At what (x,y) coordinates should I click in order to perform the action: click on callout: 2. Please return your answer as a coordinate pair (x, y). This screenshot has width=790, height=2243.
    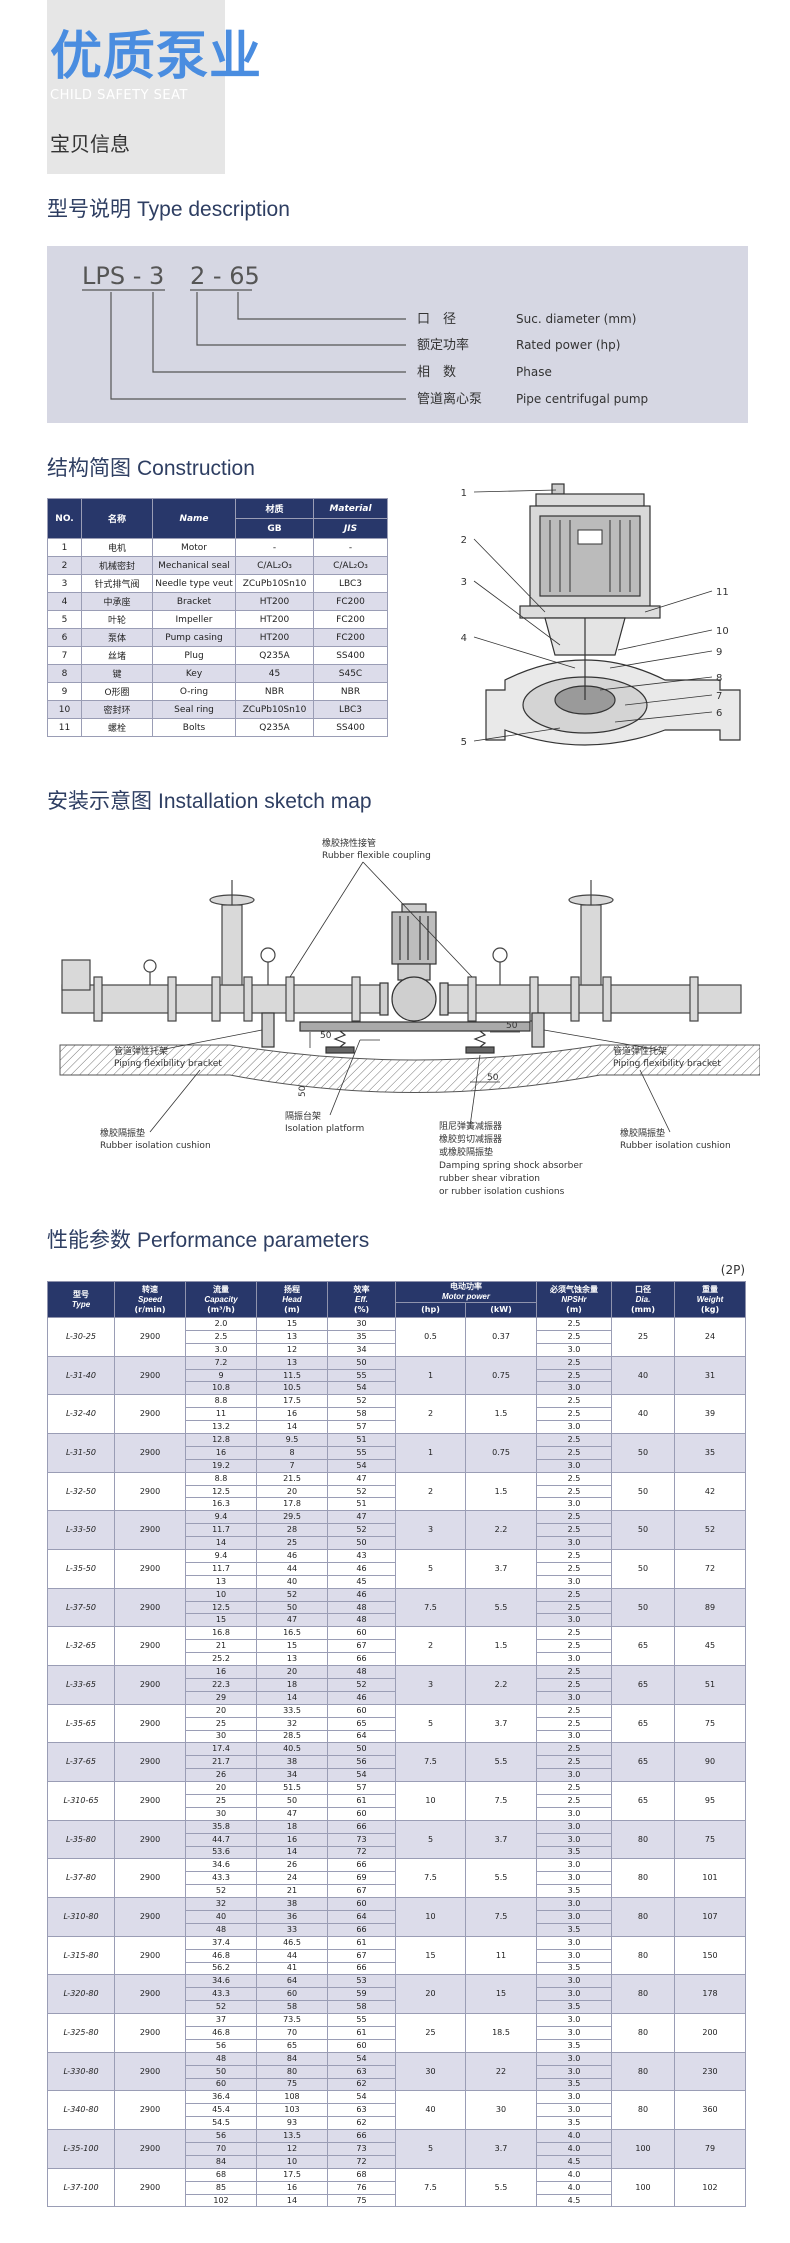
    Looking at the image, I should click on (464, 540).